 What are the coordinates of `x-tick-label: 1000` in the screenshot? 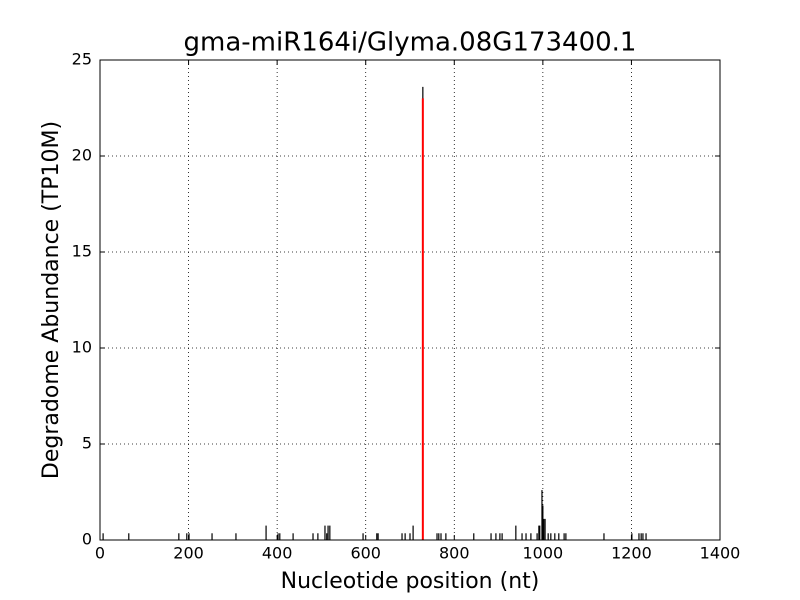 It's located at (542, 553).